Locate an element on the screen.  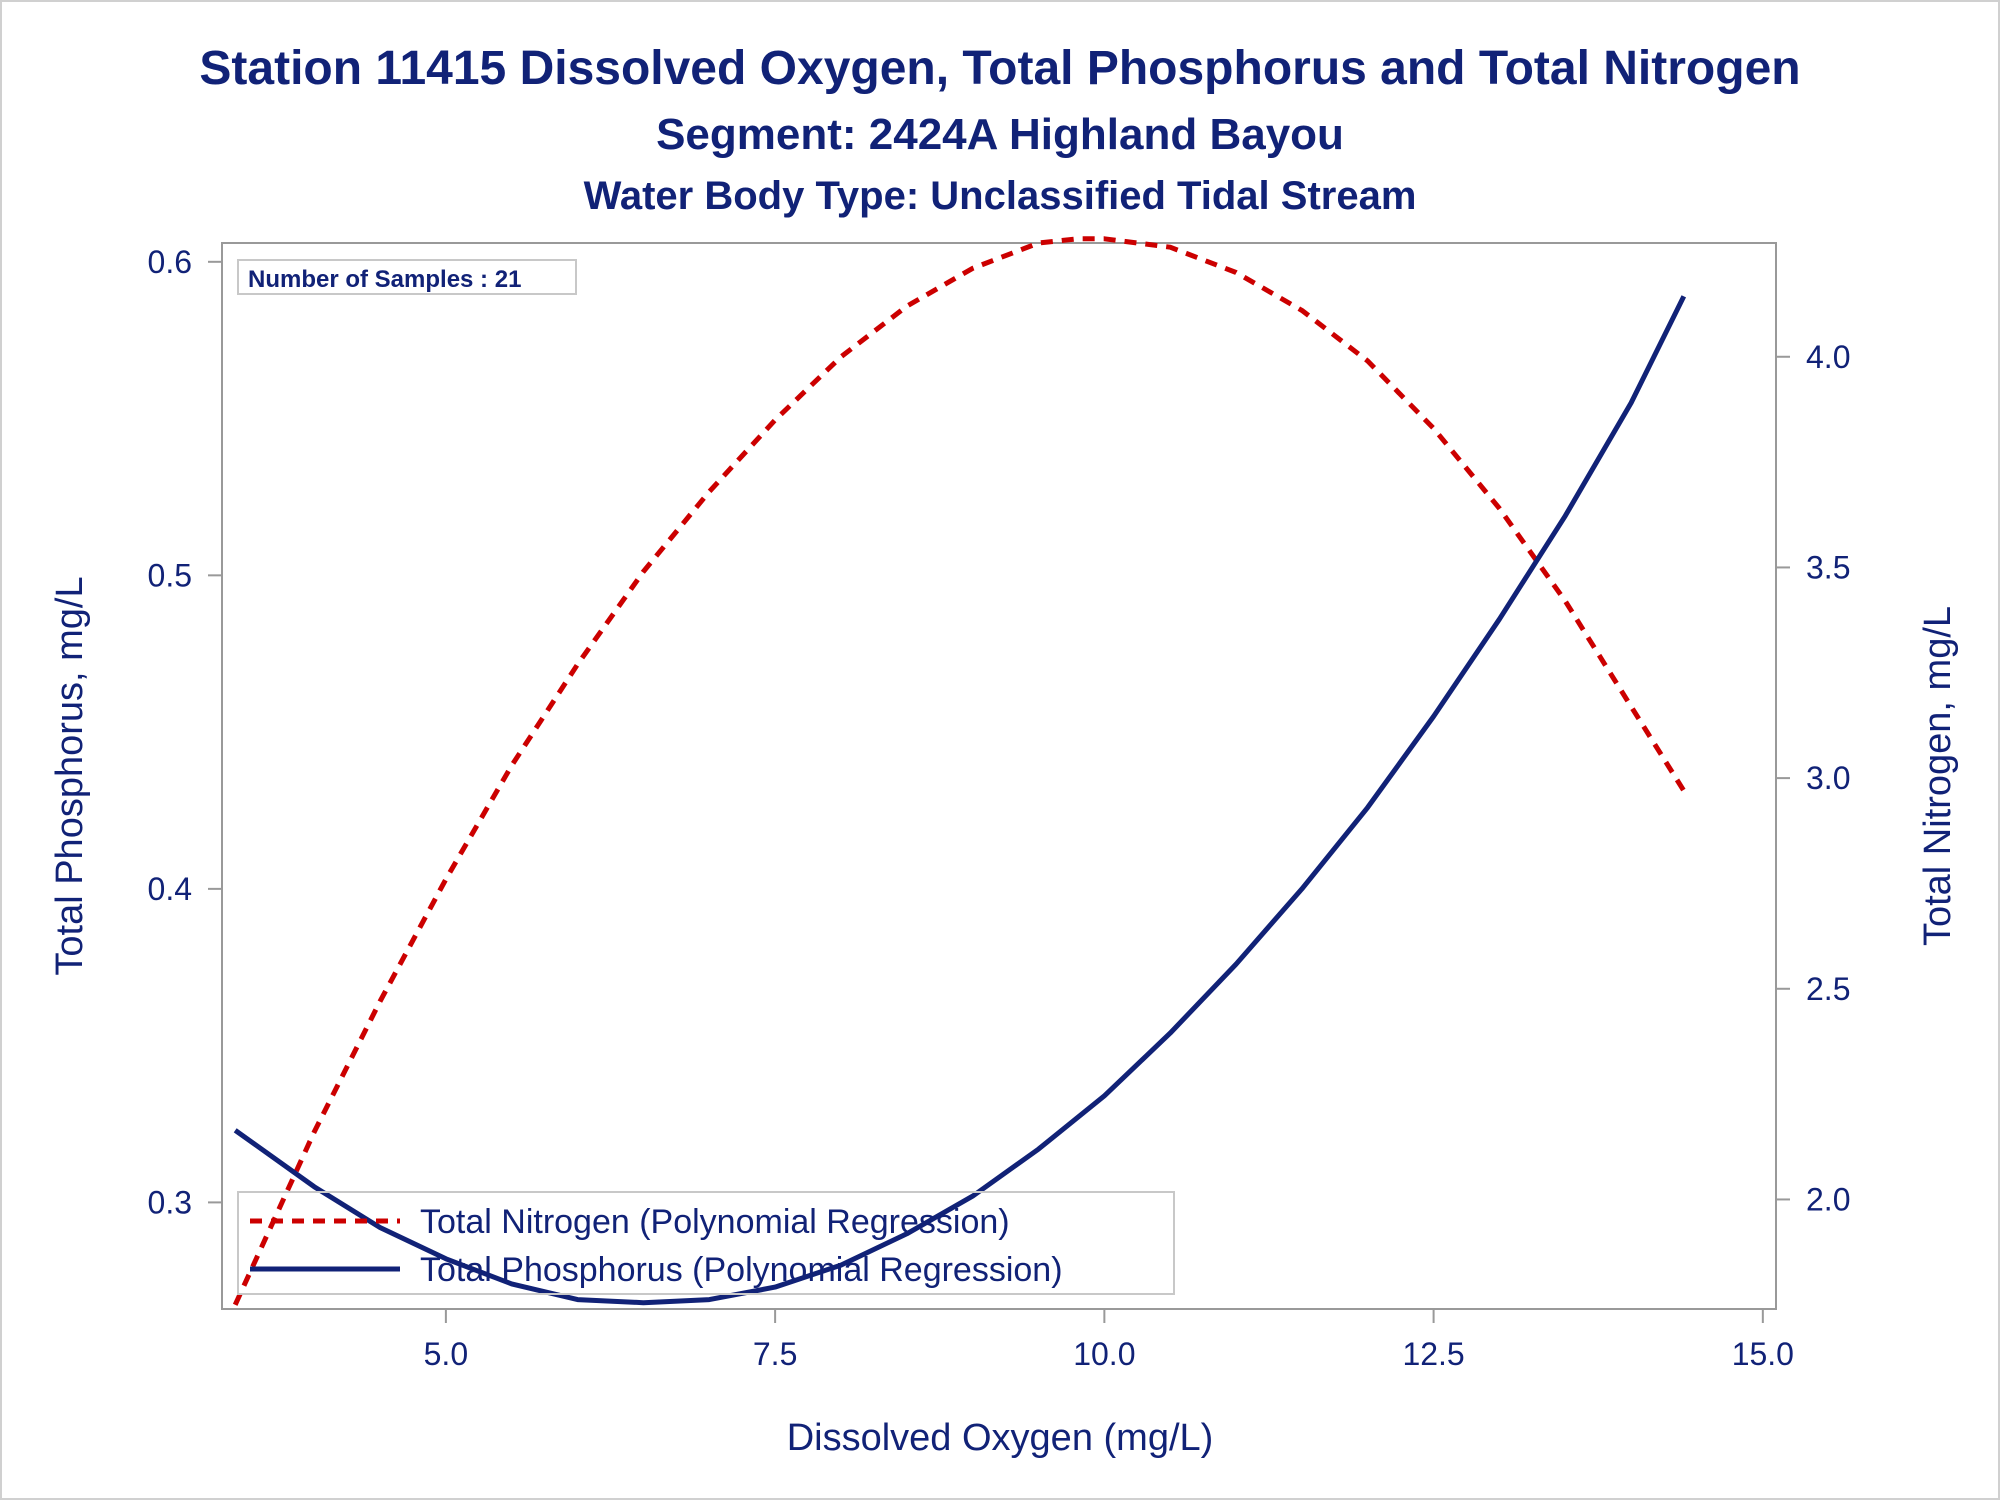
legend-label-nitrogen: Total Nitrogen (Polynomial Regression) is located at coordinates (715, 1222).